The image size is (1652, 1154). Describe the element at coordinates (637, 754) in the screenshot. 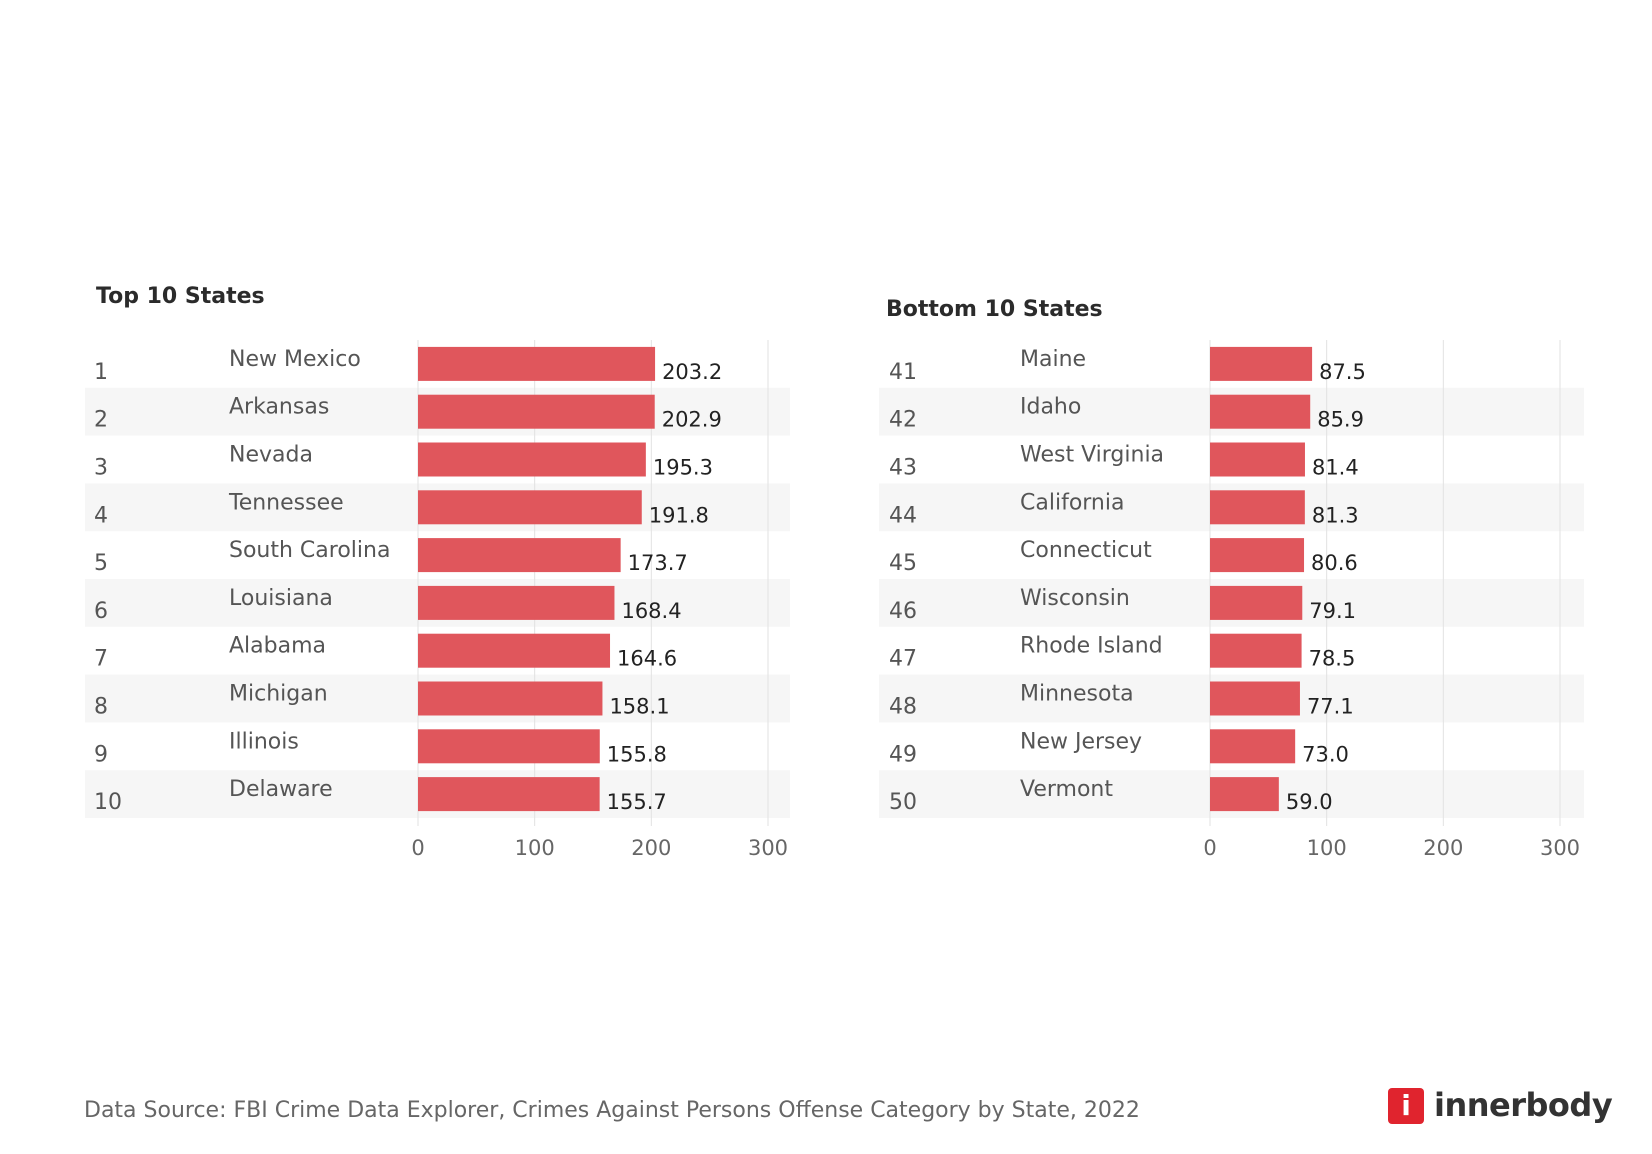

I see `value-label: 155.8` at that location.